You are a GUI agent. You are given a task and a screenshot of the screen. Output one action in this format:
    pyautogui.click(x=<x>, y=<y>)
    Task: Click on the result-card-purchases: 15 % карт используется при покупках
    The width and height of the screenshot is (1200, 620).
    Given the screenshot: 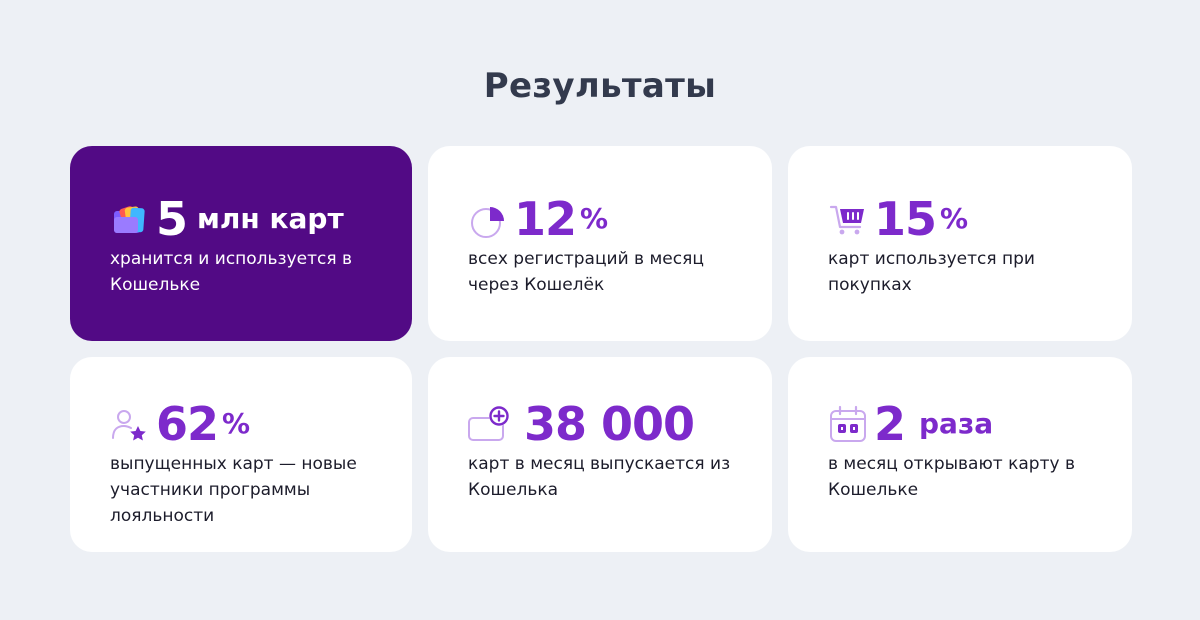 What is the action you would take?
    pyautogui.click(x=960, y=243)
    